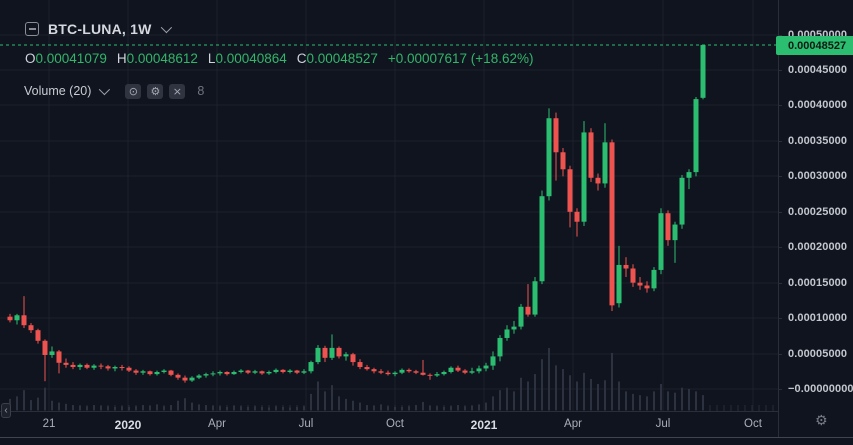  I want to click on low-label: L, so click(211, 58).